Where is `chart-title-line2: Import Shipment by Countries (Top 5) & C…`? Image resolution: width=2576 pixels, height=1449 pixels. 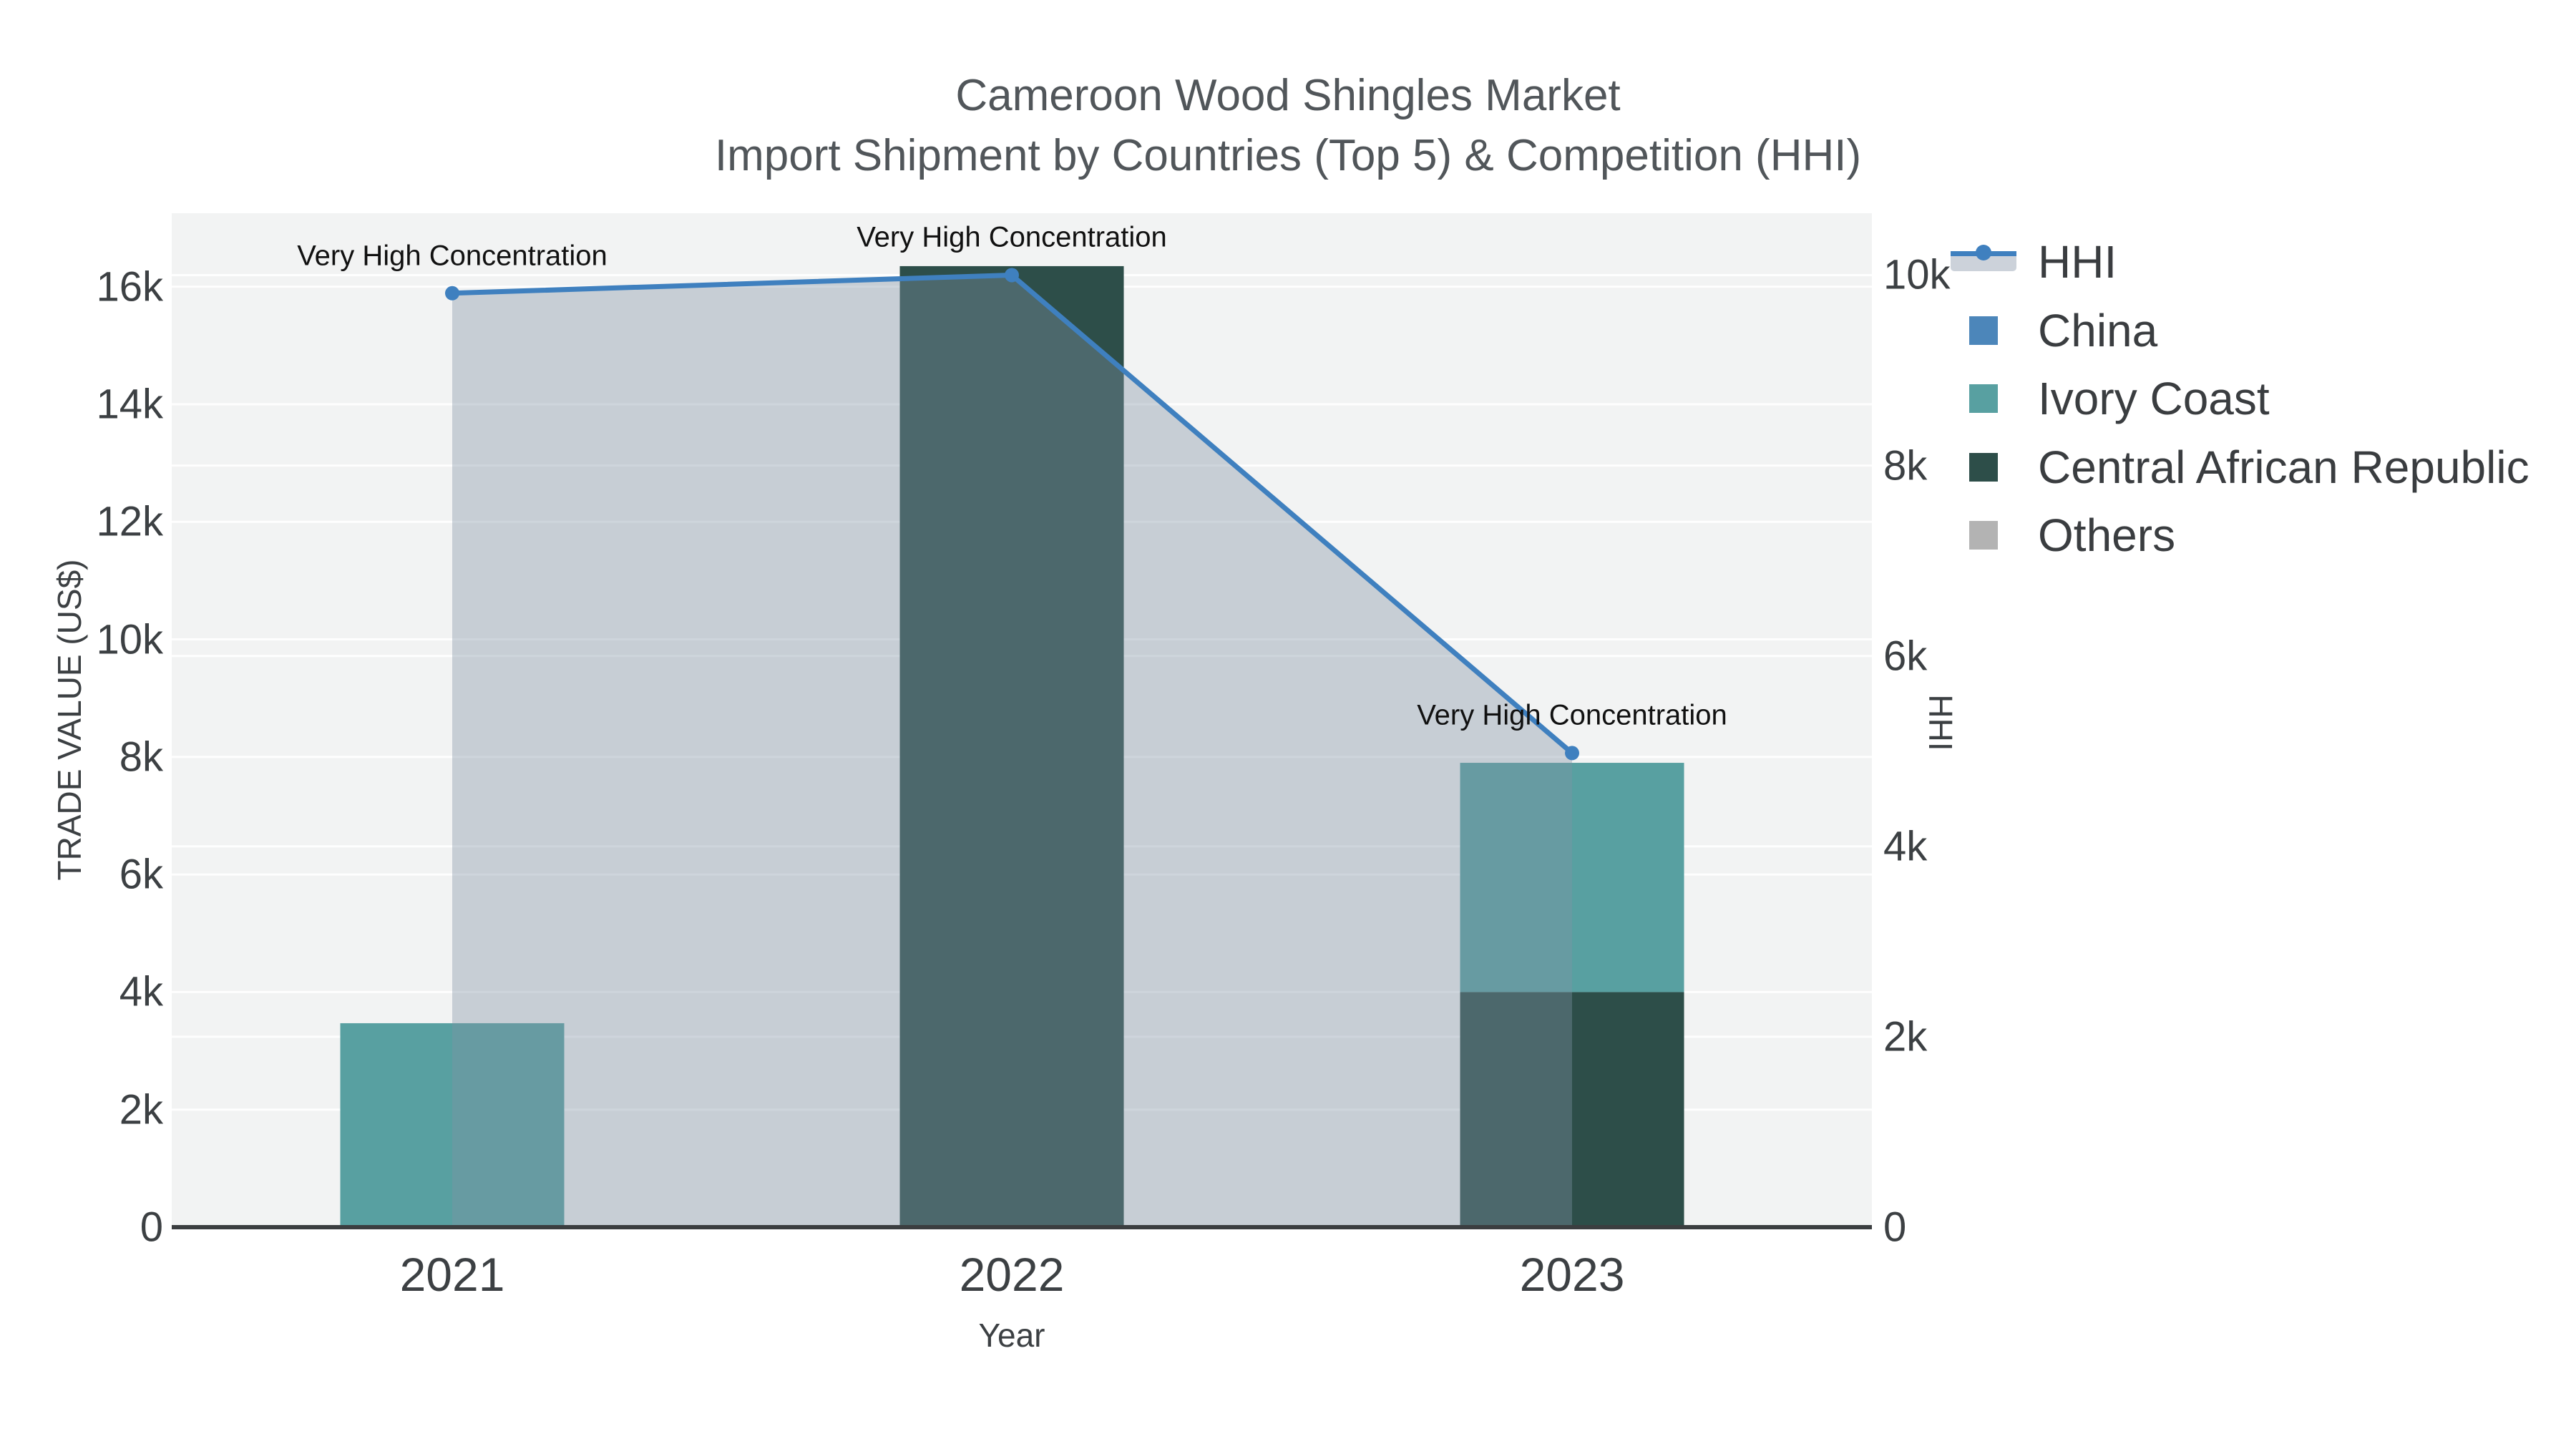 chart-title-line2: Import Shipment by Countries (Top 5) & C… is located at coordinates (1288, 155).